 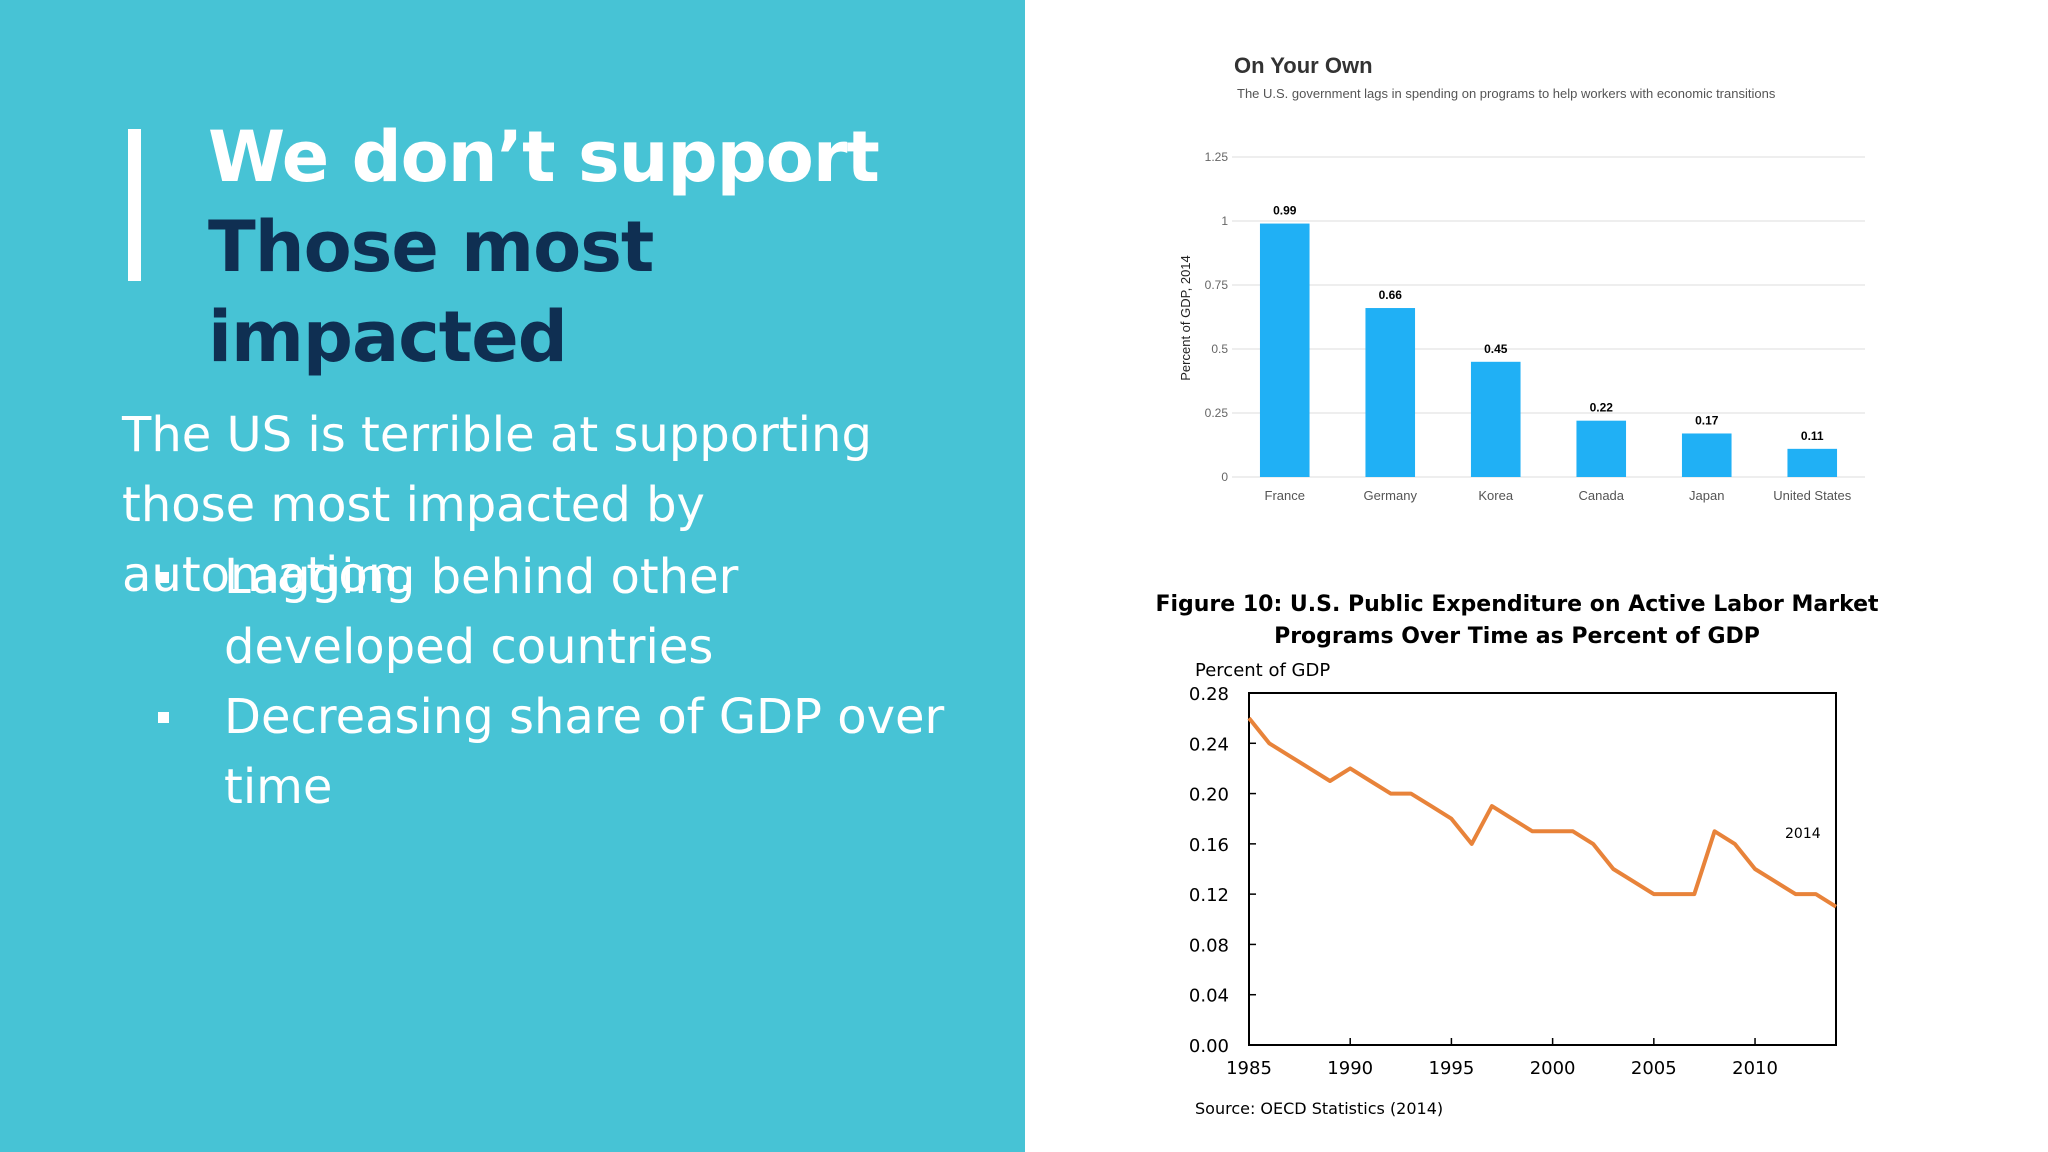 I want to click on line-chart-y-tick-label: 0.24, so click(x=1209, y=744).